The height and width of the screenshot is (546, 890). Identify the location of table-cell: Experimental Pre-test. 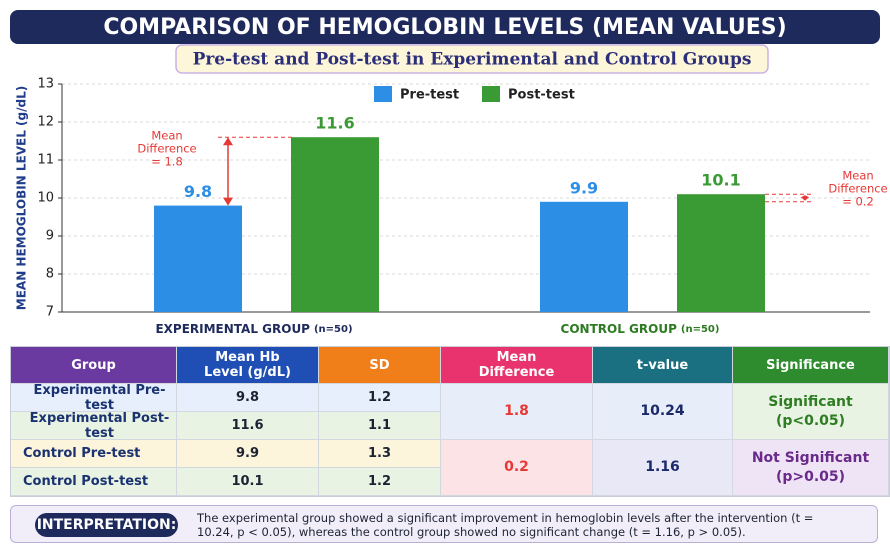
(94, 398).